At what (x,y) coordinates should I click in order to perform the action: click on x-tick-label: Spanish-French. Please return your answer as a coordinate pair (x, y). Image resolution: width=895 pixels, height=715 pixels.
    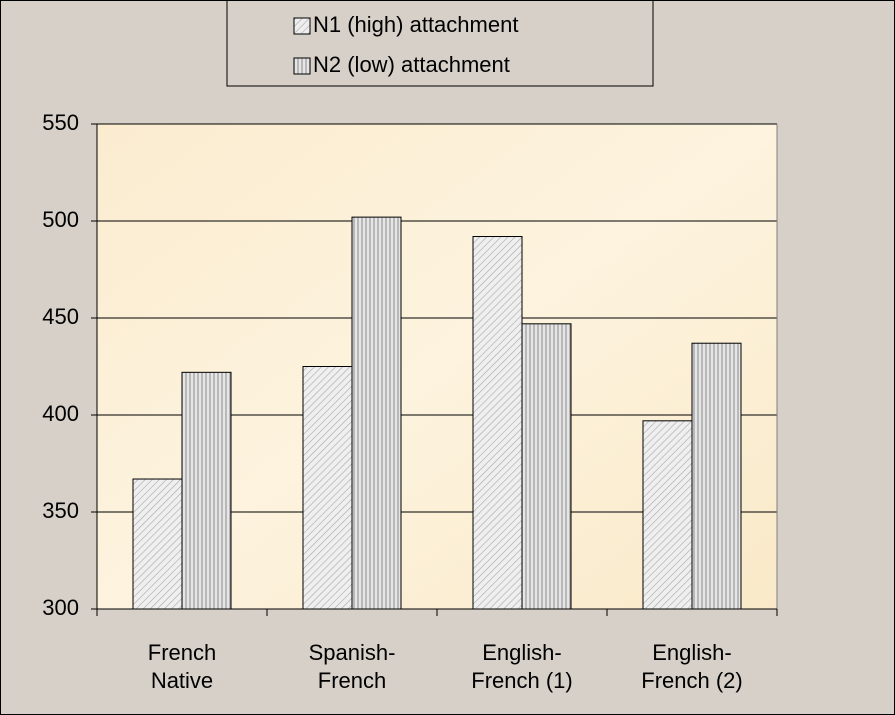
    Looking at the image, I should click on (352, 666).